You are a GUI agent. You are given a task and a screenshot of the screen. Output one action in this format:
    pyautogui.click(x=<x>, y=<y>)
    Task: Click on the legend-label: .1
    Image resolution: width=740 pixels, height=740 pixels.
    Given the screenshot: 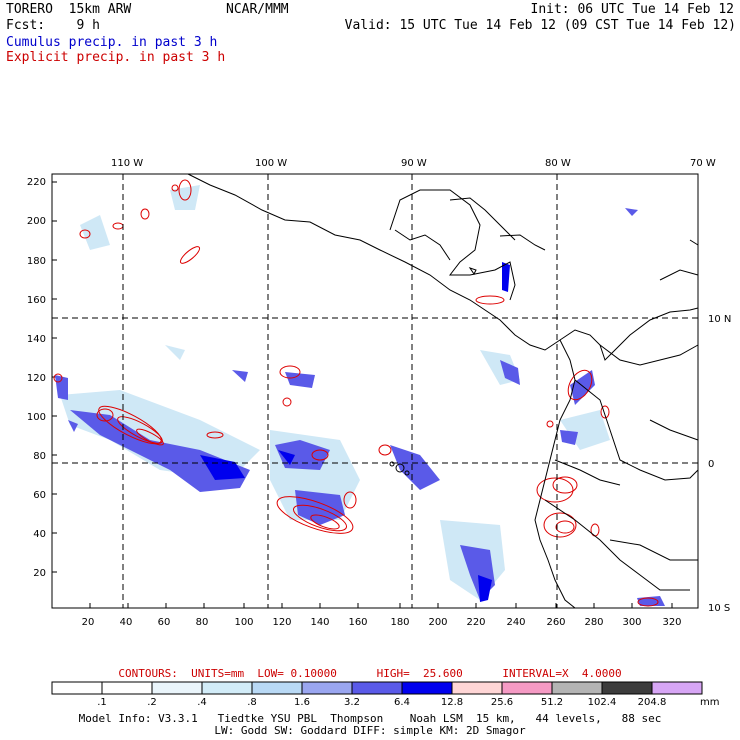 What is the action you would take?
    pyautogui.click(x=102, y=702)
    